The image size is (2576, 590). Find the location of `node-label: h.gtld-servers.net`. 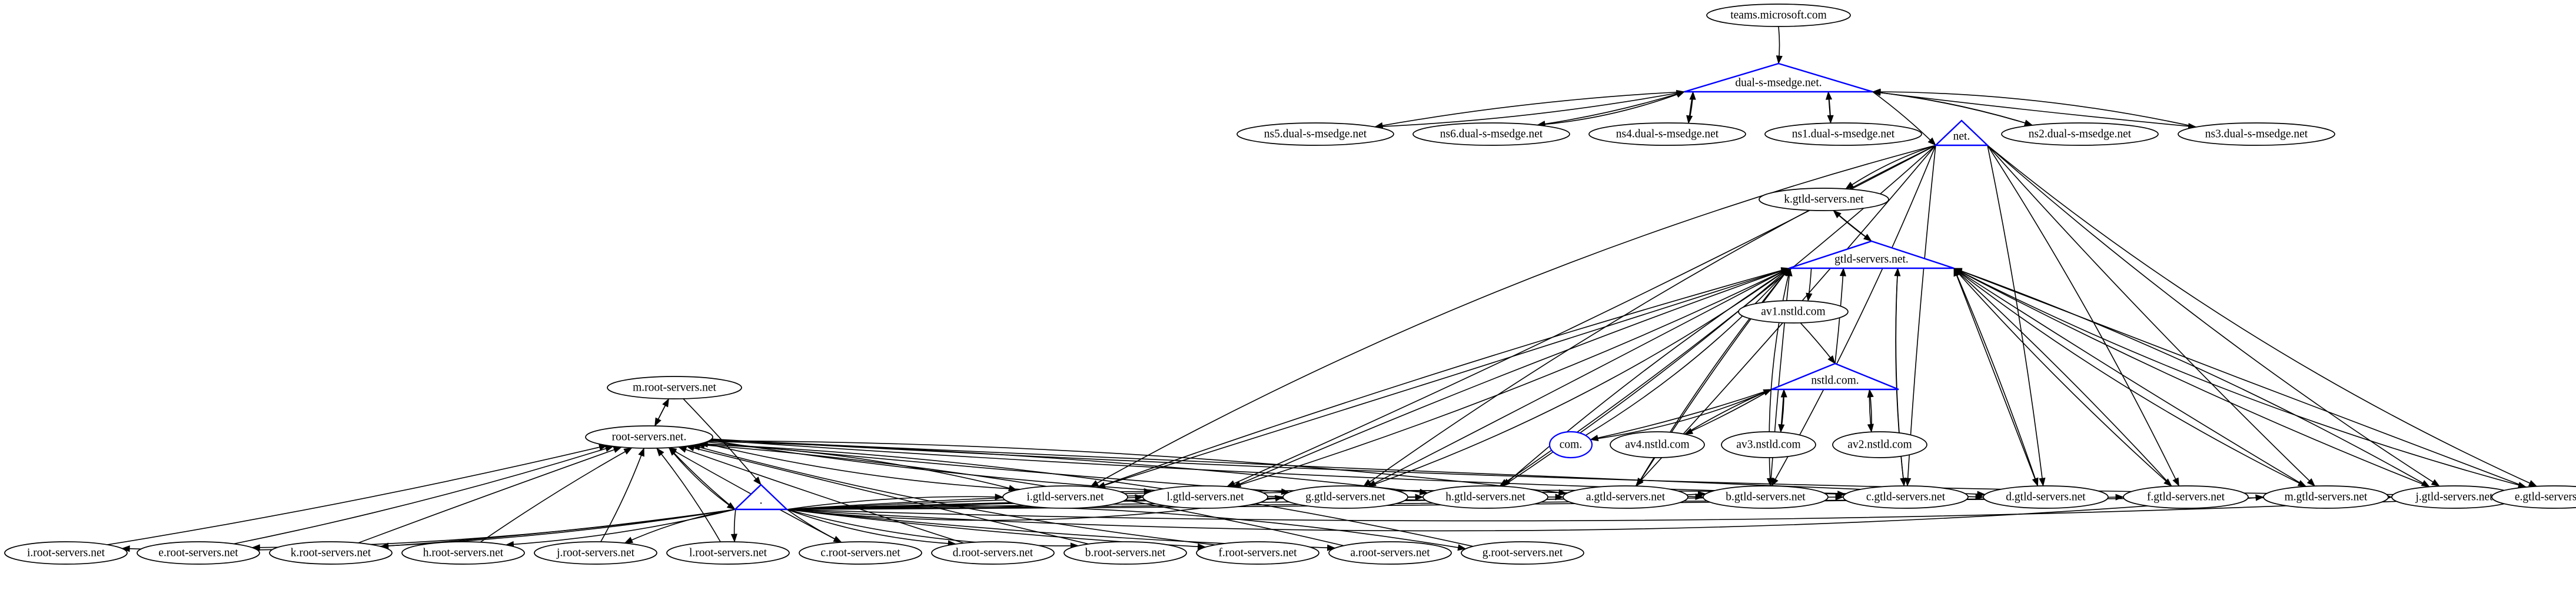

node-label: h.gtld-servers.net is located at coordinates (1485, 497).